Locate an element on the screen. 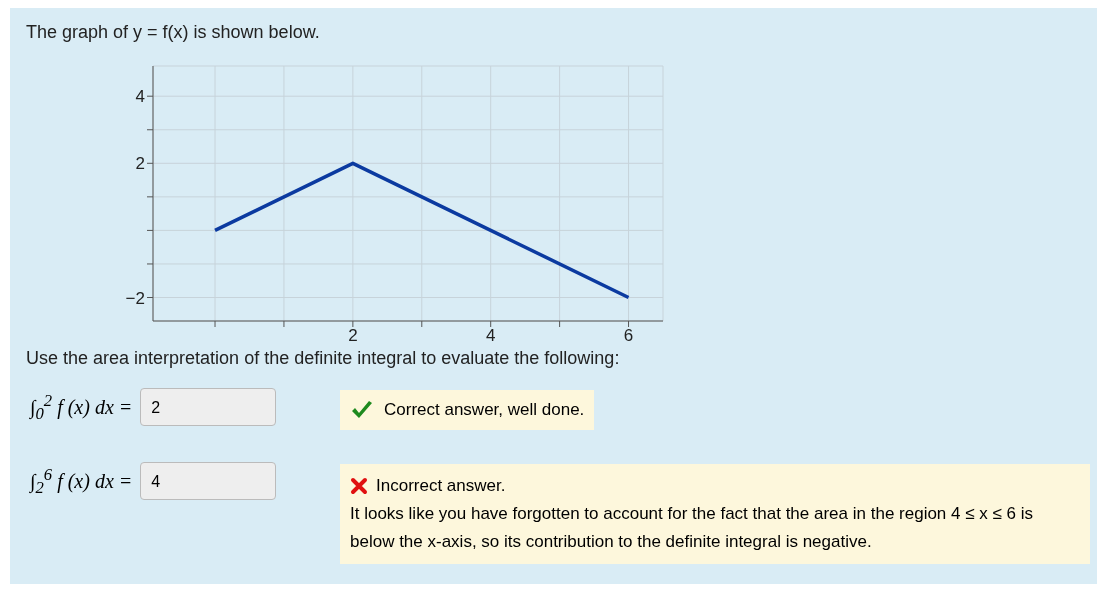 The width and height of the screenshot is (1097, 590). text: ∫$_{0}$$^{2}$ f (x) dx = is located at coordinates (81, 407).